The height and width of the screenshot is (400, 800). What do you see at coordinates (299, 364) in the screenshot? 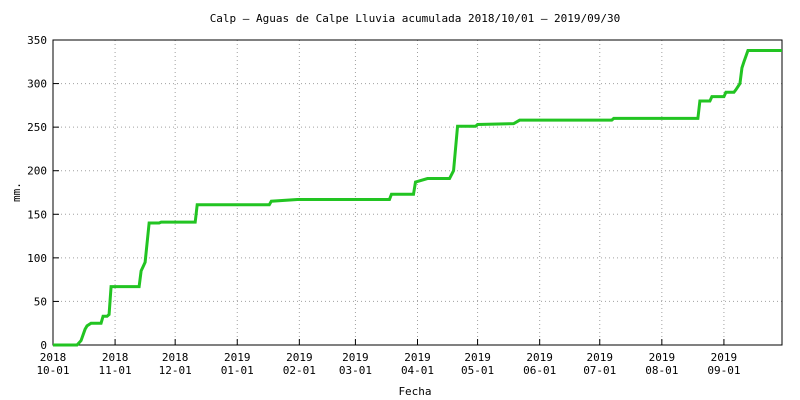
I see `x-tick-label: 2019 02-01` at bounding box center [299, 364].